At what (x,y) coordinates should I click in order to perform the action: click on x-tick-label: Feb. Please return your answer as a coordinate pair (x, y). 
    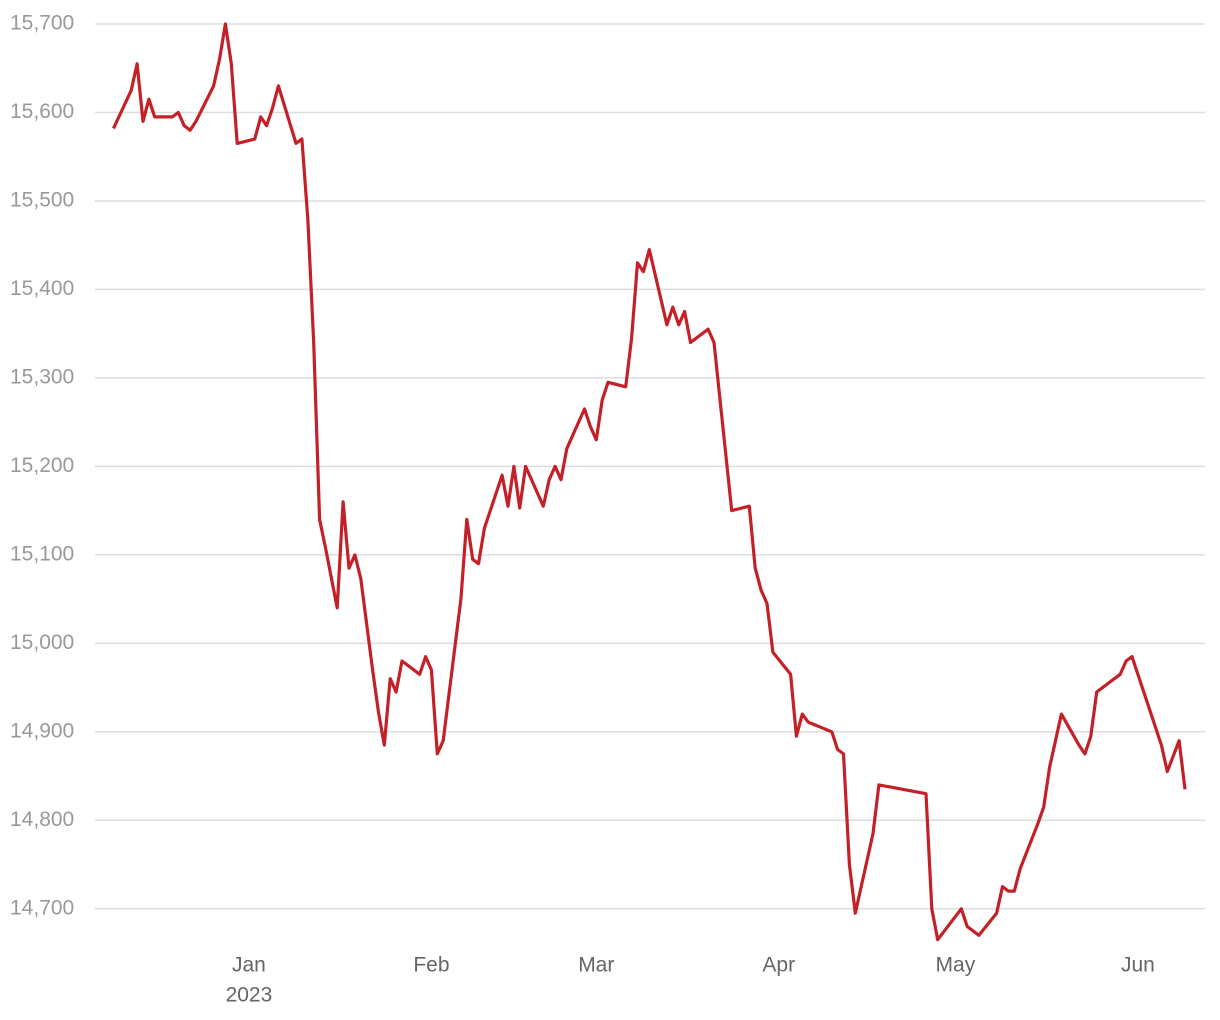
    Looking at the image, I should click on (431, 965).